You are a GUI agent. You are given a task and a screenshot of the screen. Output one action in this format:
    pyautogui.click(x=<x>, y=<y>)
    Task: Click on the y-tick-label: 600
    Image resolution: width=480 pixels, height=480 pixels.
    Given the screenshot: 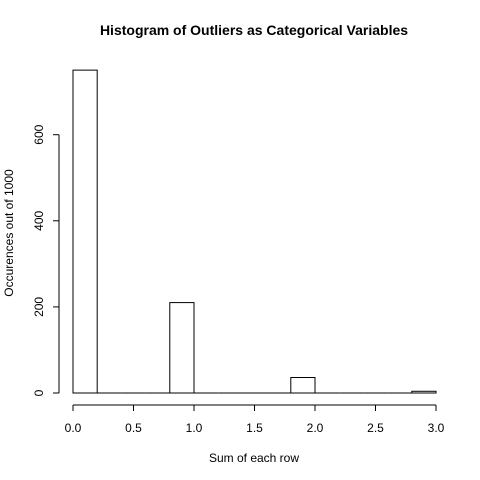 What is the action you would take?
    pyautogui.click(x=39, y=134)
    